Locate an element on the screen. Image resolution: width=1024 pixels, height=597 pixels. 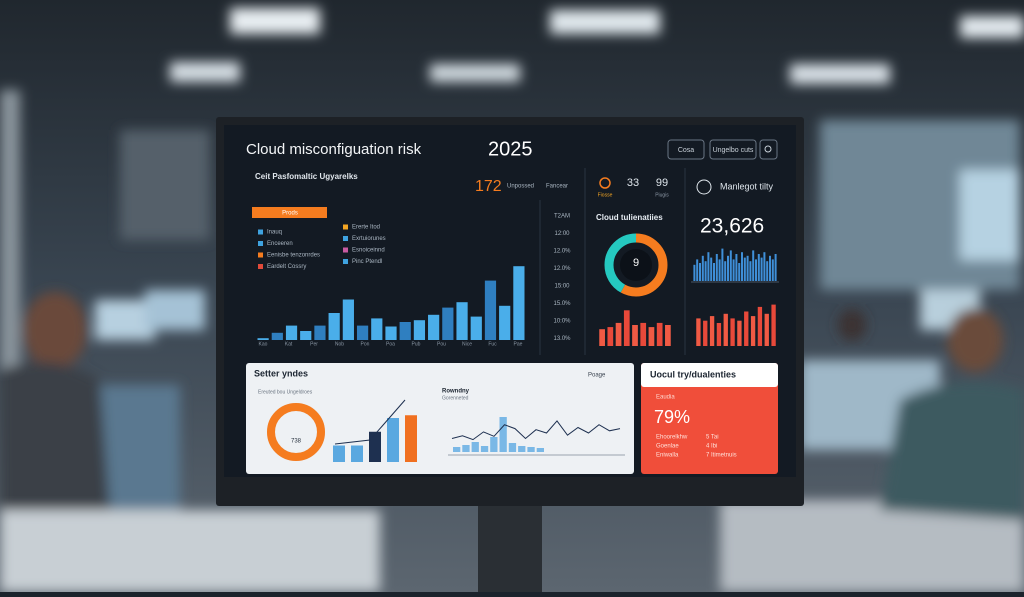
panel-title: Setter yndes is located at coordinates (281, 373).